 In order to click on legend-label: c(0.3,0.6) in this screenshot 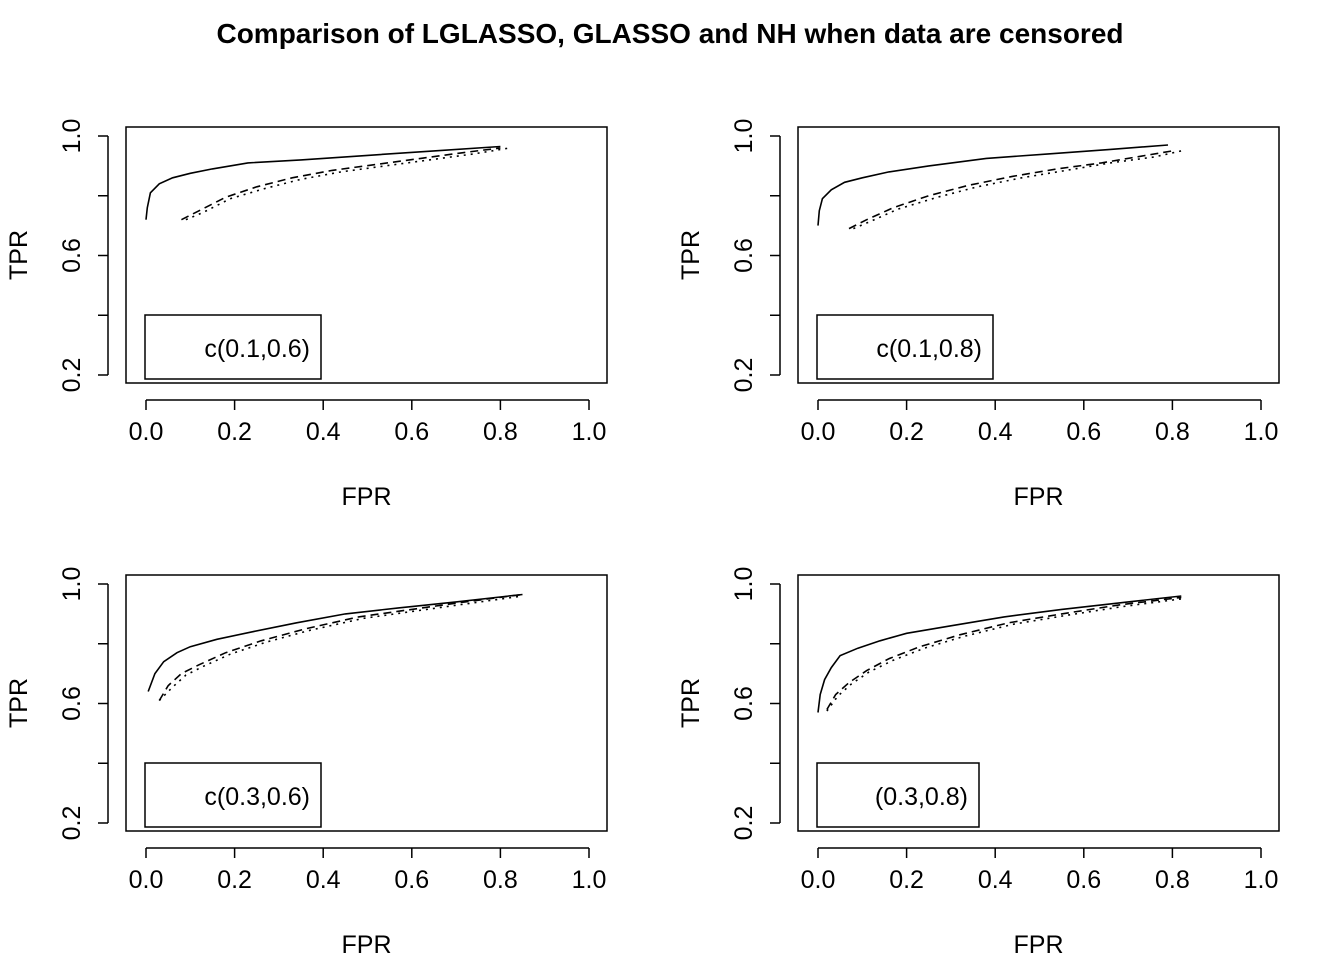, I will do `click(257, 797)`.